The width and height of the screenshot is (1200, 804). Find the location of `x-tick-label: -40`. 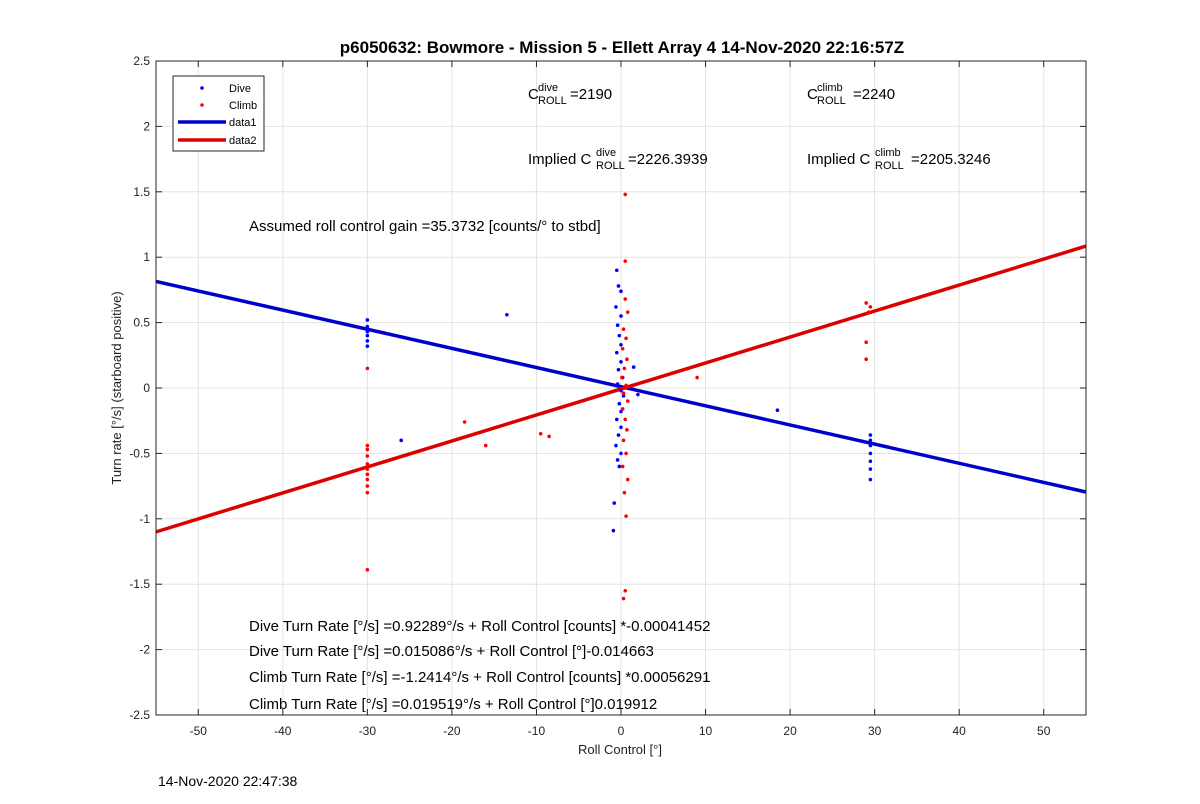

x-tick-label: -40 is located at coordinates (283, 731).